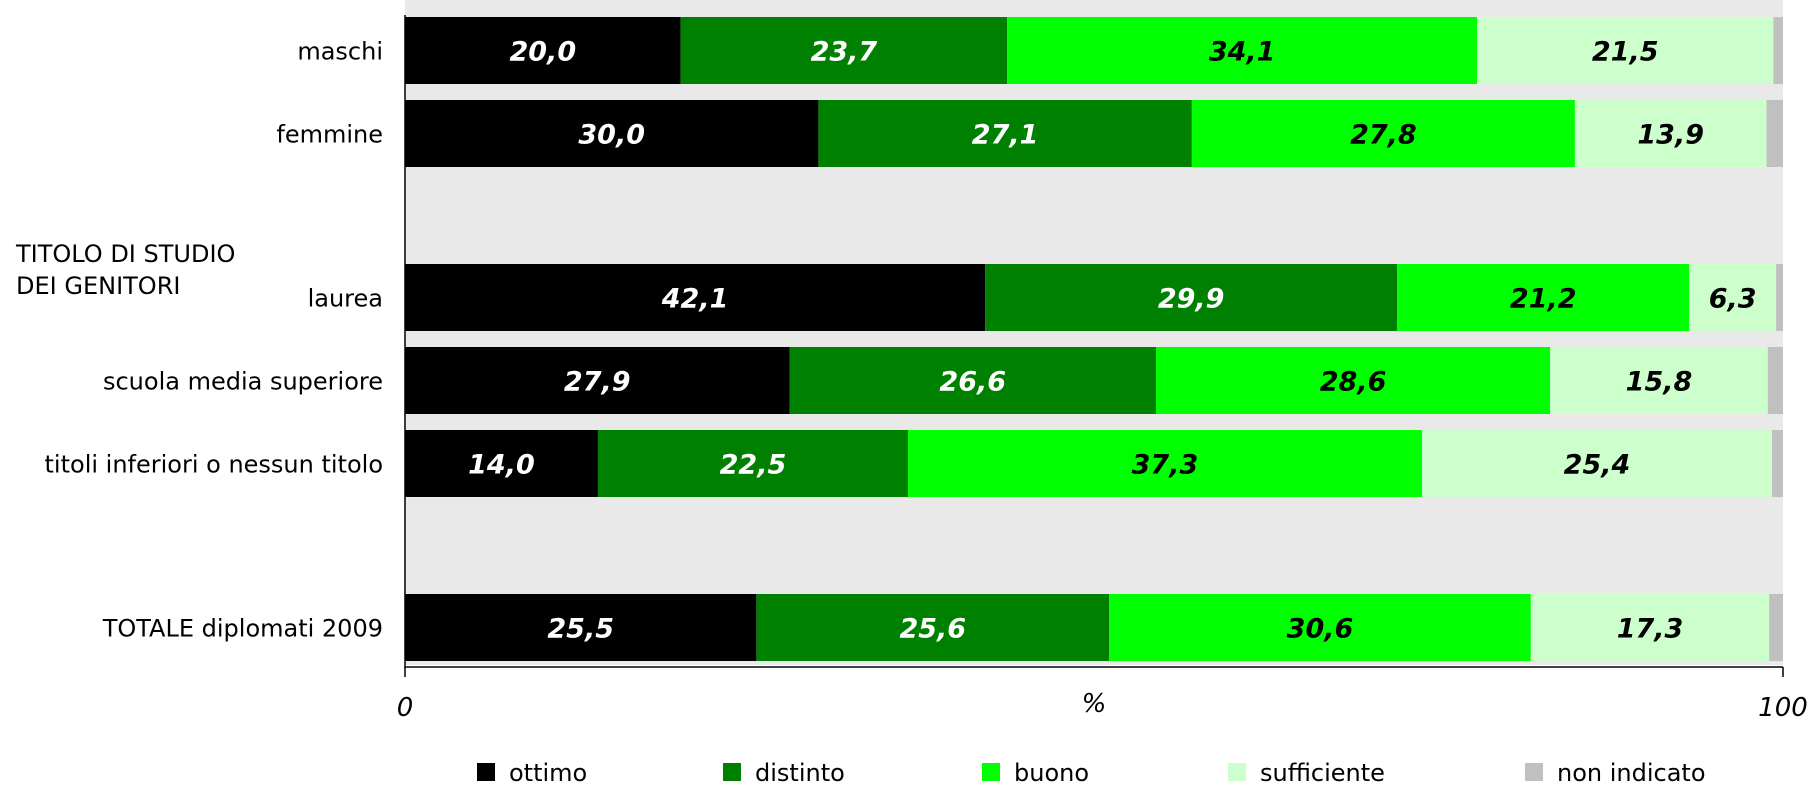  I want to click on data-label: 27,9, so click(597, 382).